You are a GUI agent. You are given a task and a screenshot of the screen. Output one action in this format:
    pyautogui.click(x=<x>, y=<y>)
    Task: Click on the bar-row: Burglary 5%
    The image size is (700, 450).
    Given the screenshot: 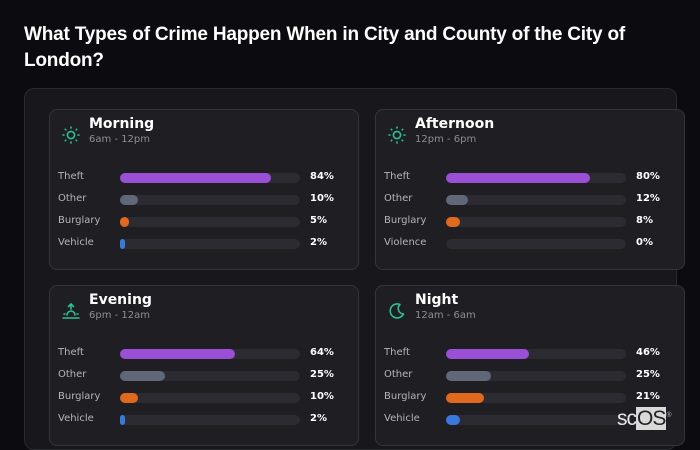 What is the action you would take?
    pyautogui.click(x=203, y=221)
    